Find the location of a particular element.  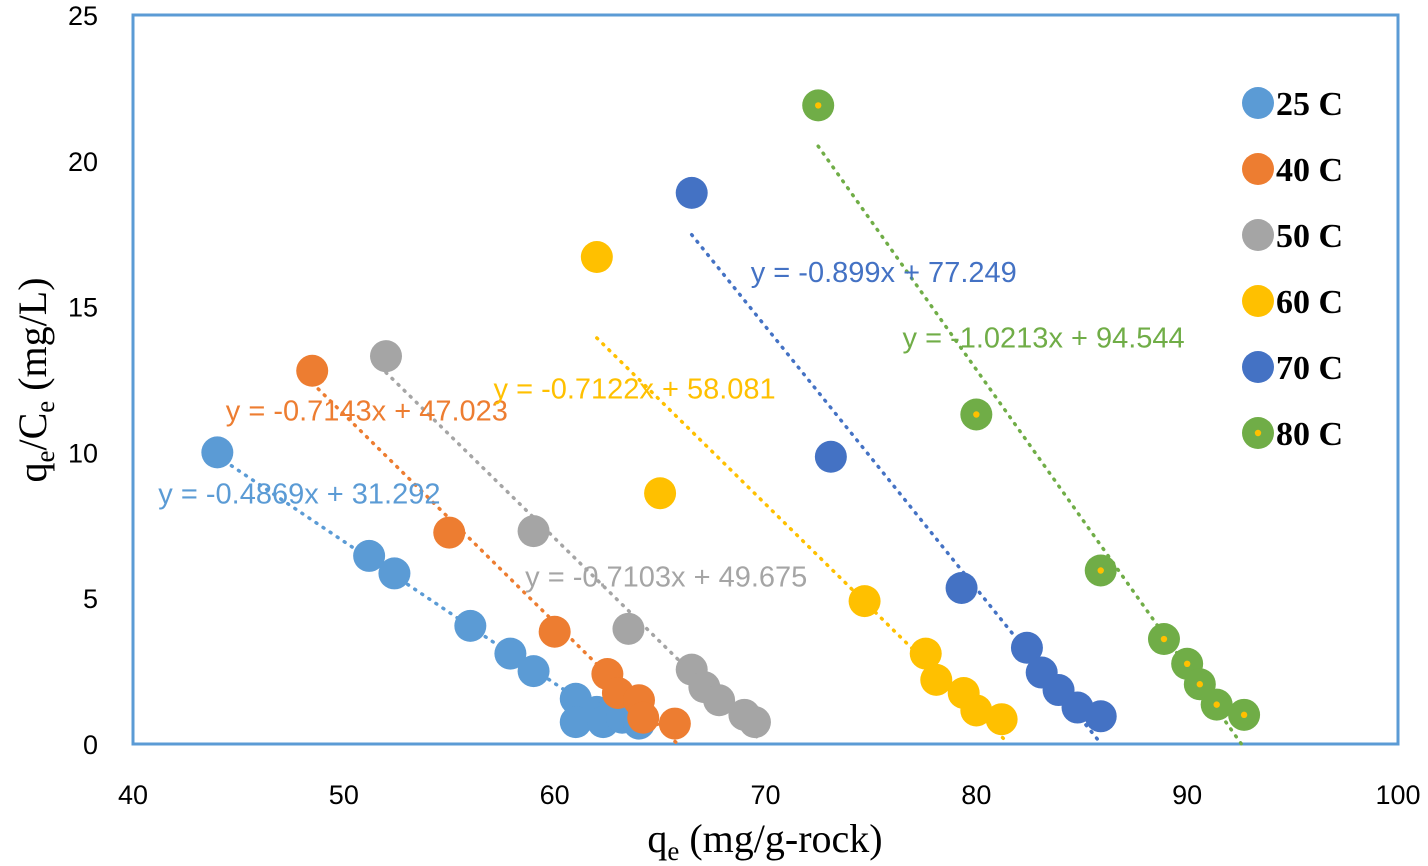

legend-marker-60-c is located at coordinates (1258, 301).